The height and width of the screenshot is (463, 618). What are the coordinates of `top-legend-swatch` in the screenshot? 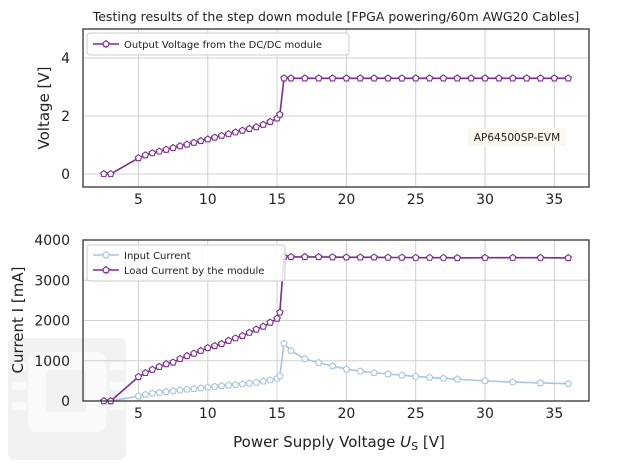 It's located at (106, 44).